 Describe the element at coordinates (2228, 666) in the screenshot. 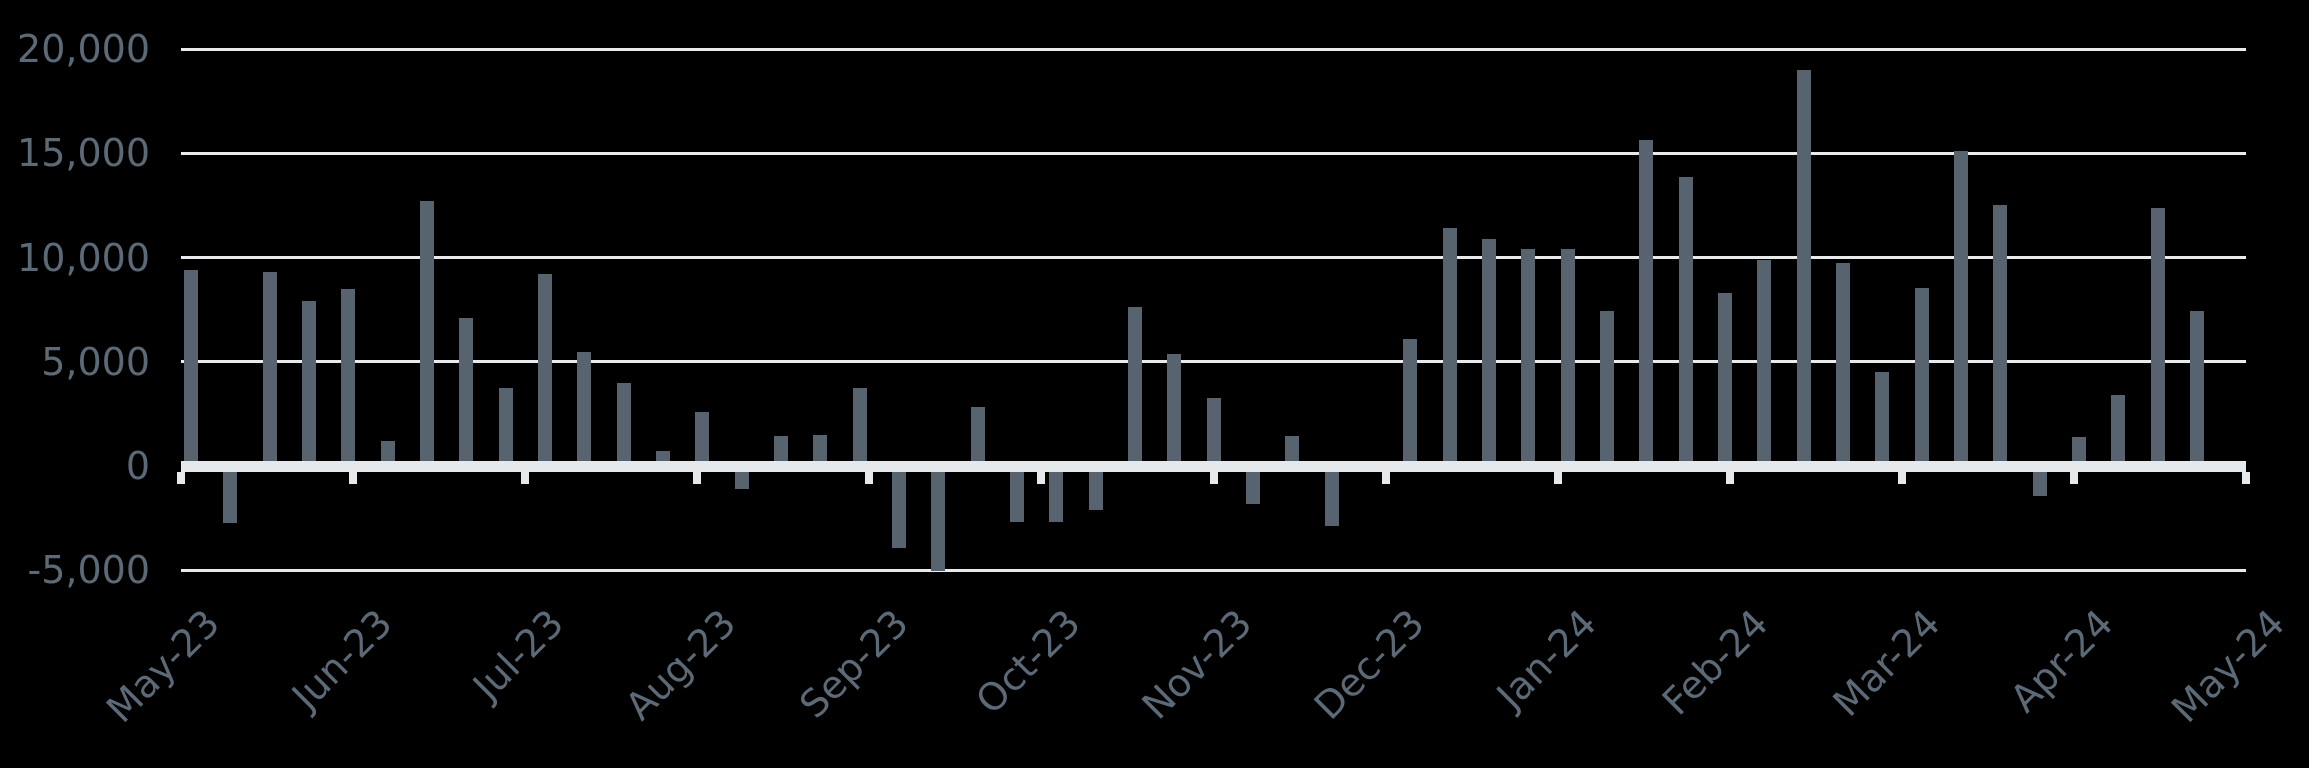

I see `x-axis-tick-label: May-24` at that location.